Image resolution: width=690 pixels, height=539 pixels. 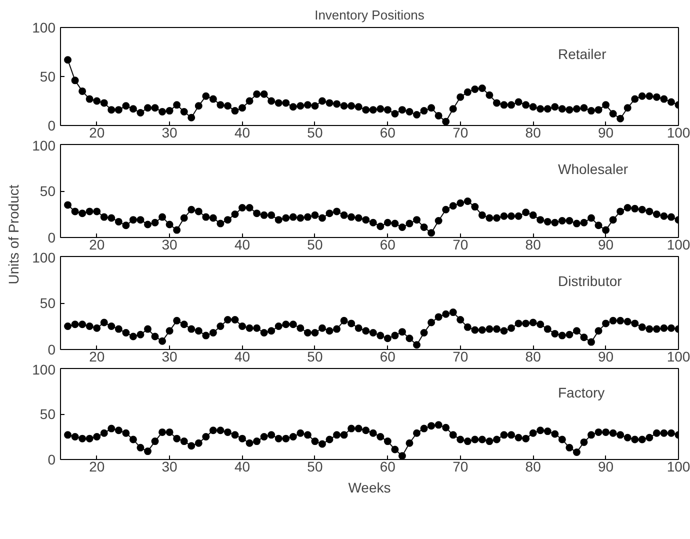 What do you see at coordinates (593, 169) in the screenshot?
I see `annotation: Wholesaler` at bounding box center [593, 169].